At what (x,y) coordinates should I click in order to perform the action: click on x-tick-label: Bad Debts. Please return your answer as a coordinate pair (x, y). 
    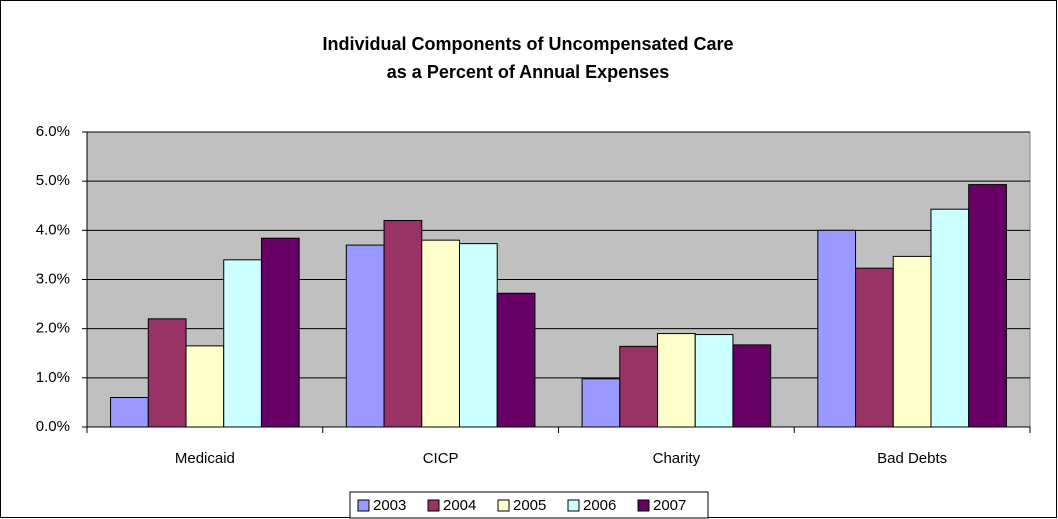
    Looking at the image, I should click on (912, 458).